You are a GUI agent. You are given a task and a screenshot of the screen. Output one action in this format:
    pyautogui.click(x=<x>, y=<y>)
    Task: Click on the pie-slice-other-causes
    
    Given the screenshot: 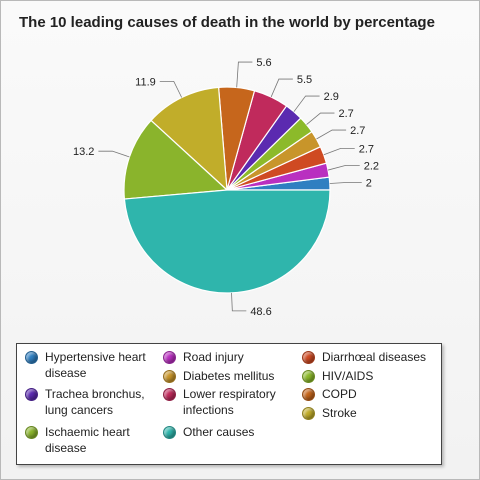 What is the action you would take?
    pyautogui.click(x=227, y=241)
    